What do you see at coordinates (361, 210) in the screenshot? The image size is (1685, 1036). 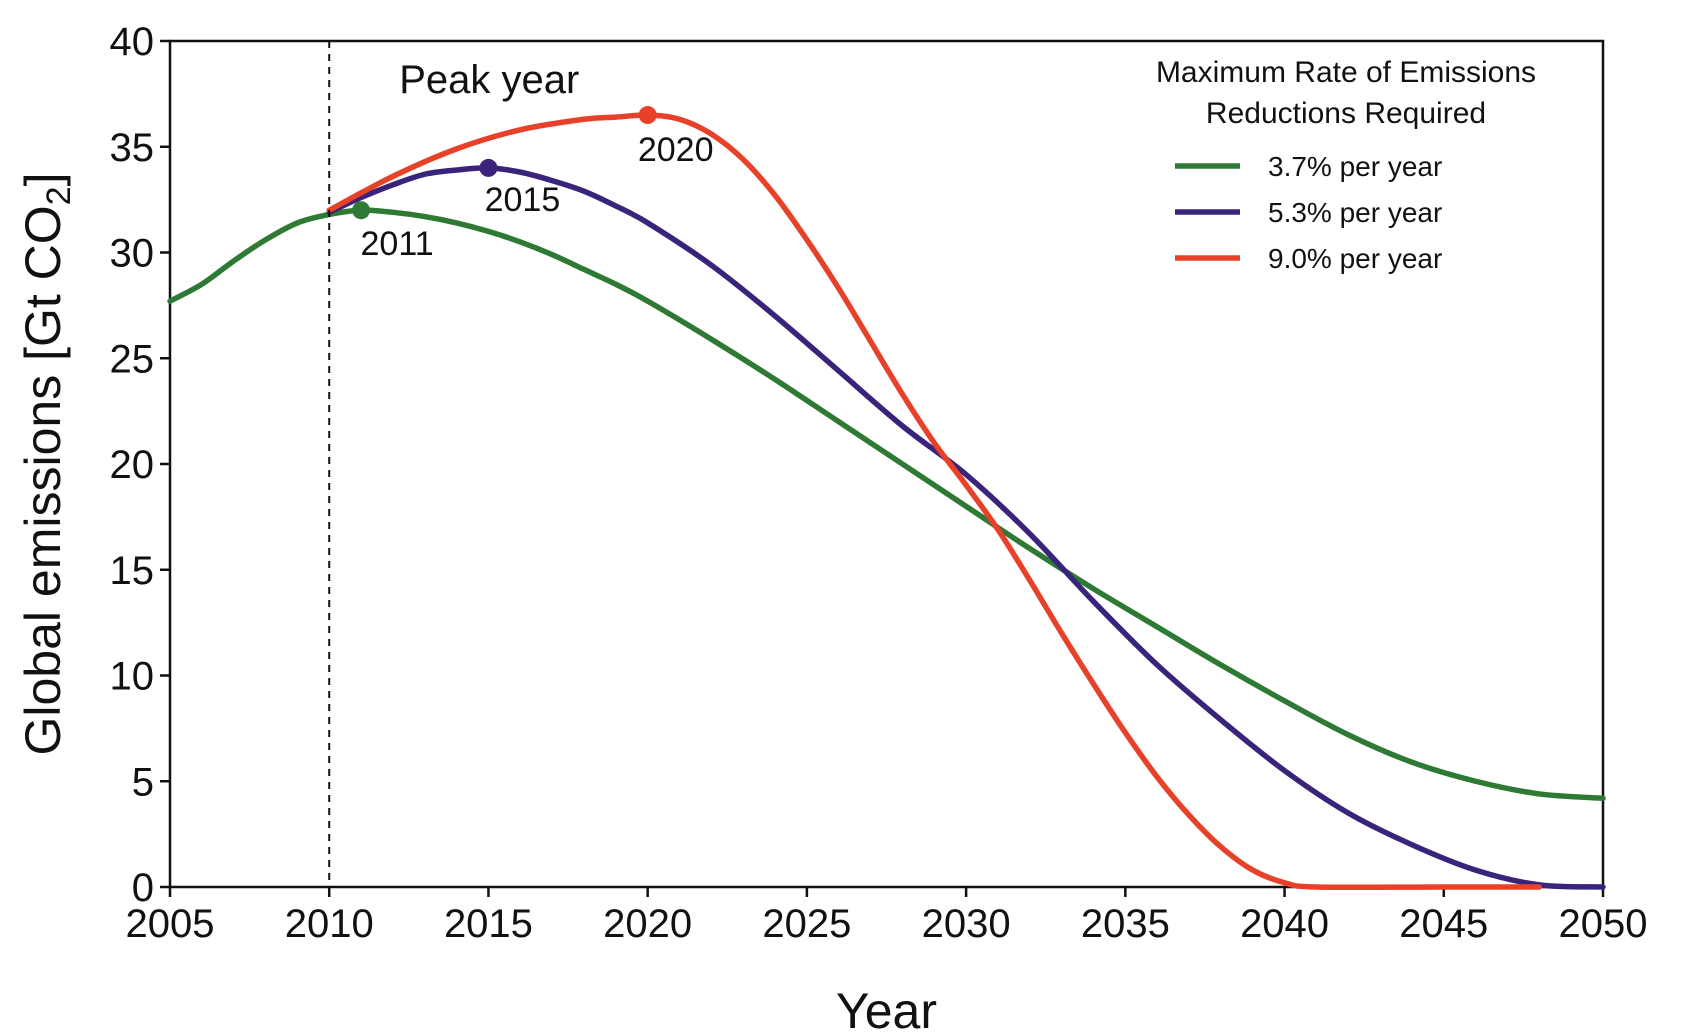 I see `peak-marker-2011` at bounding box center [361, 210].